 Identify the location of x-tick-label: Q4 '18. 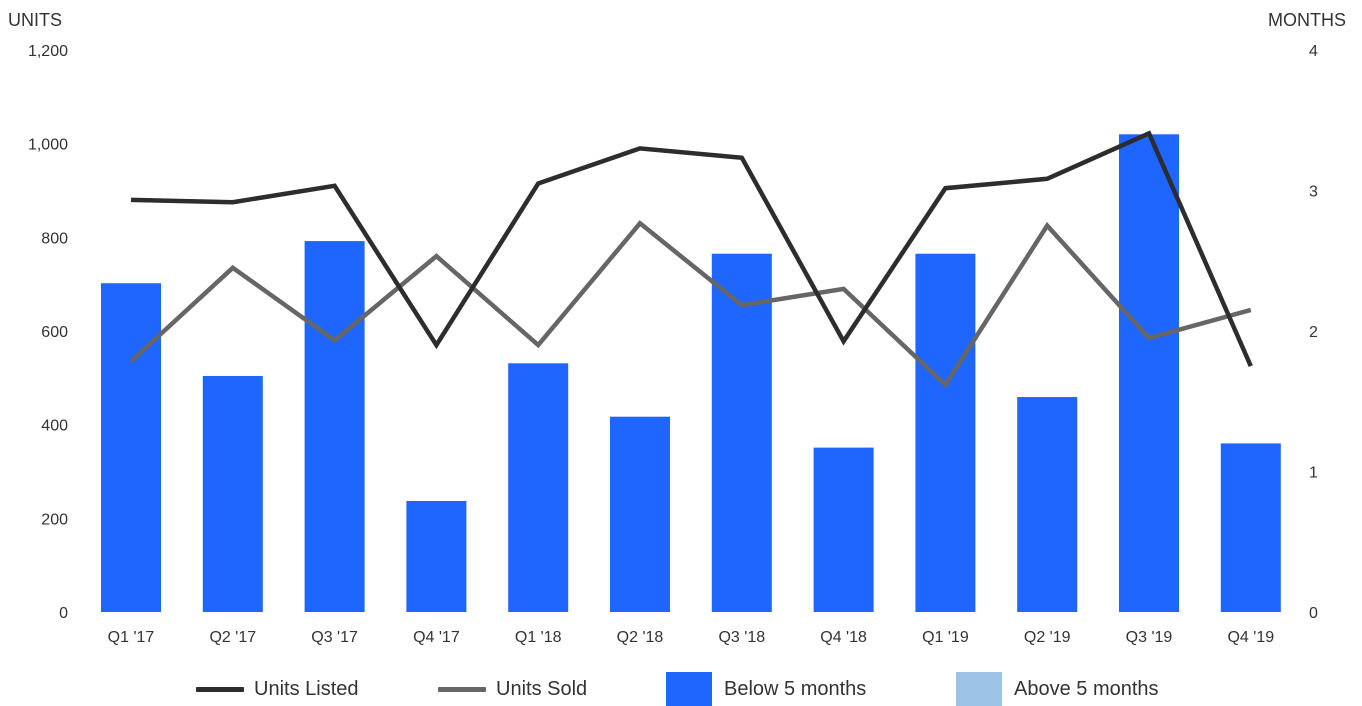
(843, 637).